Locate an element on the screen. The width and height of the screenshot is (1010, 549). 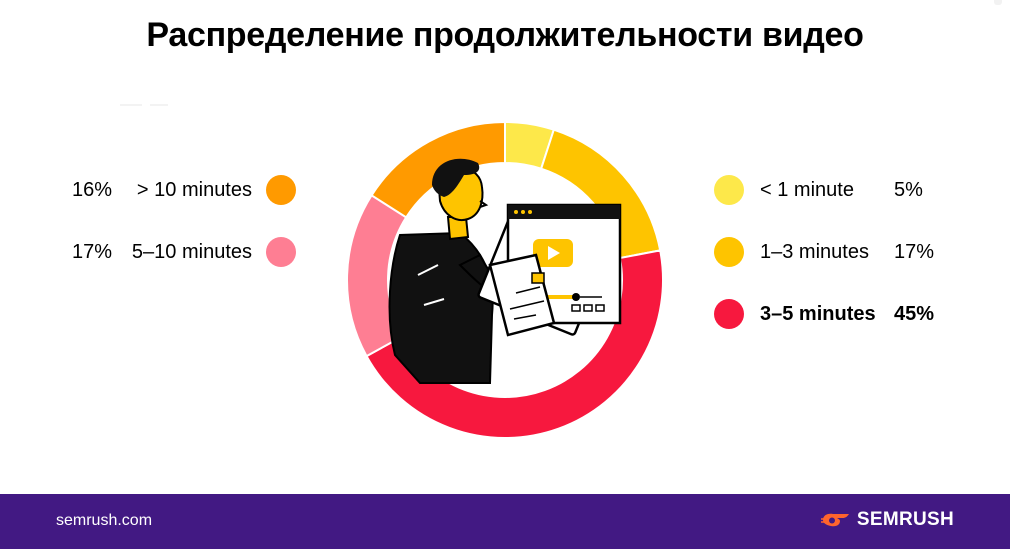
legend-value: 45% is located at coordinates (914, 313).